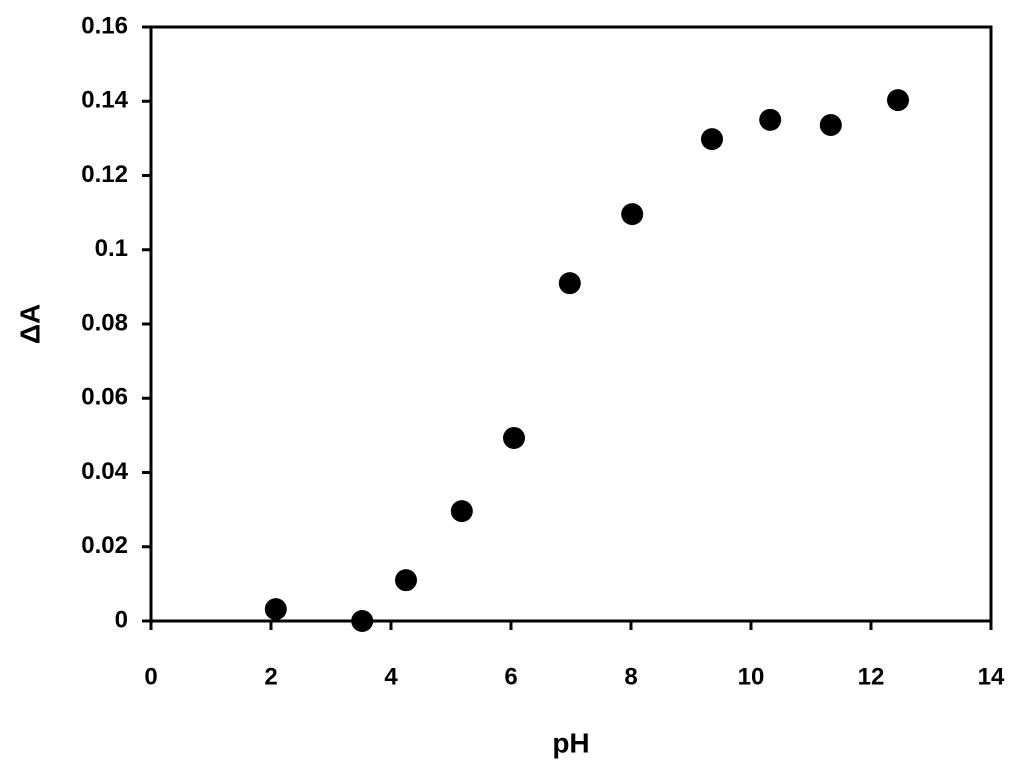 This screenshot has width=1024, height=776. Describe the element at coordinates (104, 545) in the screenshot. I see `y-tick-label: 0.02` at that location.